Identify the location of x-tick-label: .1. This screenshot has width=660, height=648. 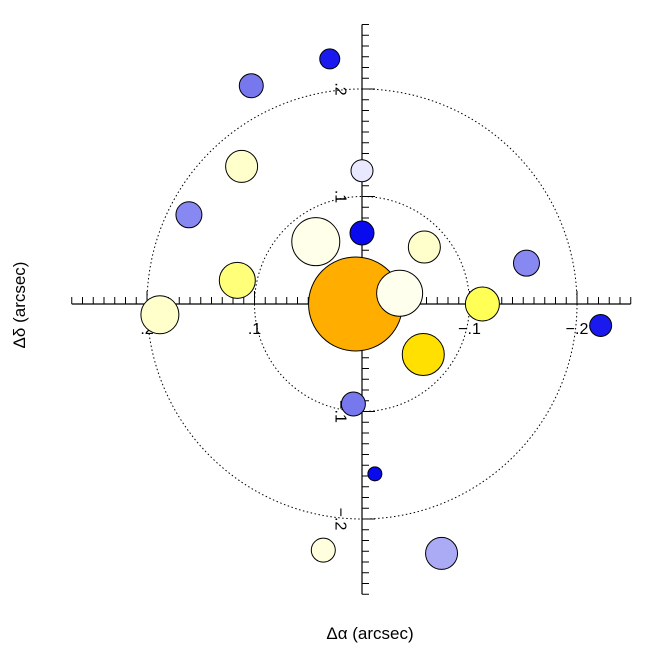
(254, 329).